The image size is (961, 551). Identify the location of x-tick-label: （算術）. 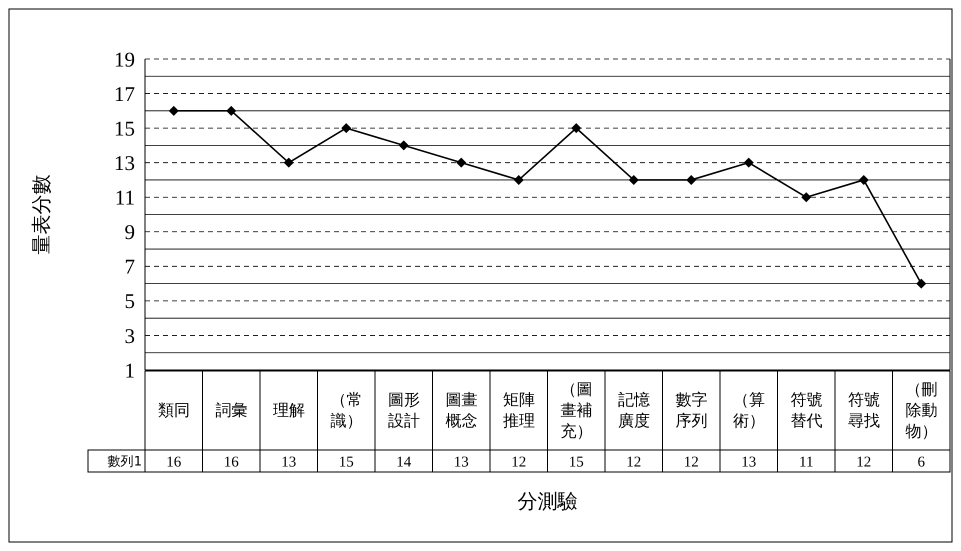
(748, 410).